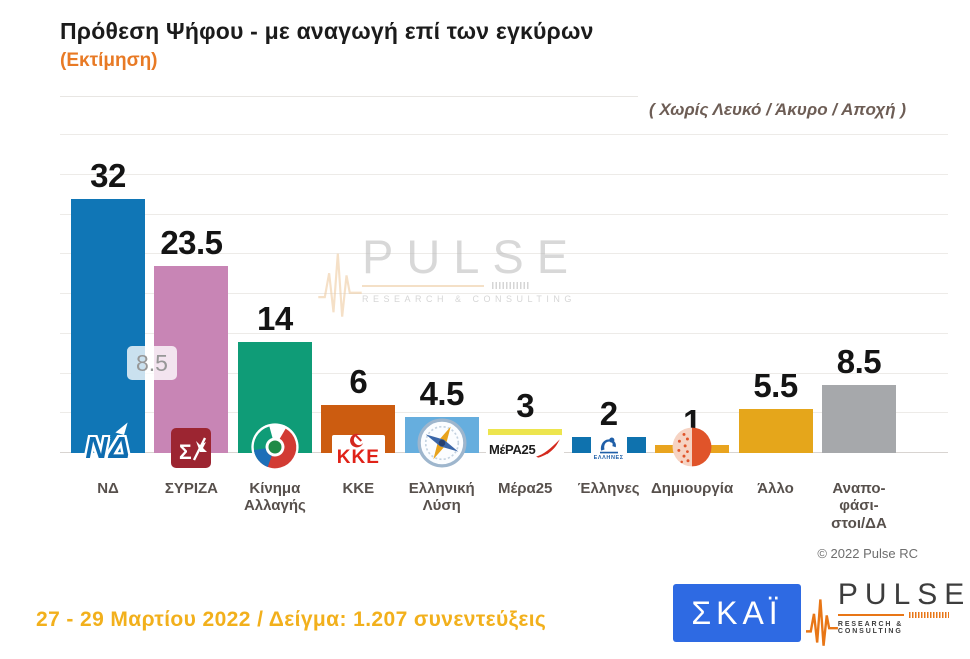  I want to click on kke-logo: KKE, so click(358, 451).